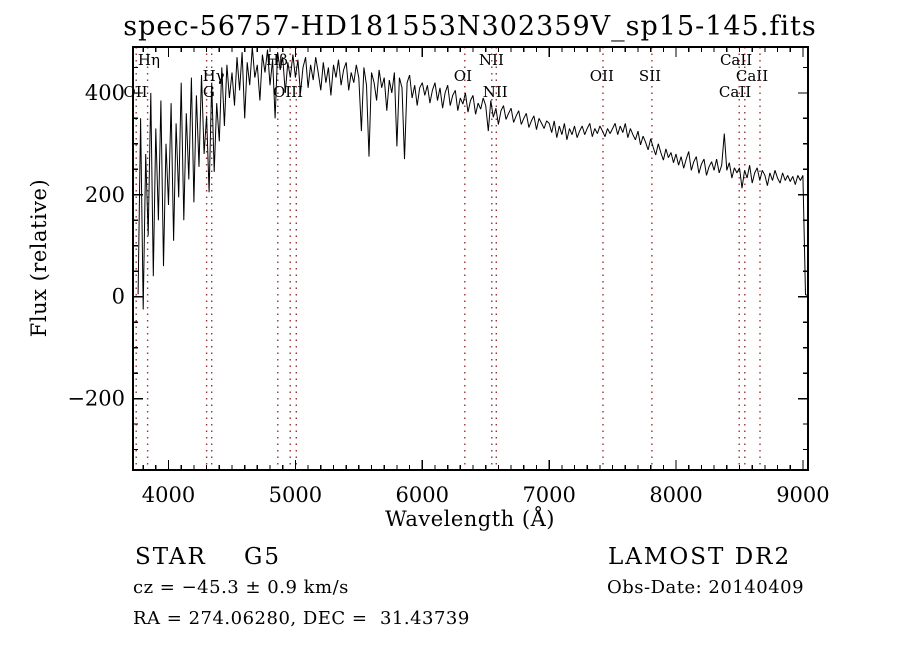  Describe the element at coordinates (463, 76) in the screenshot. I see `line-label: OI` at that location.